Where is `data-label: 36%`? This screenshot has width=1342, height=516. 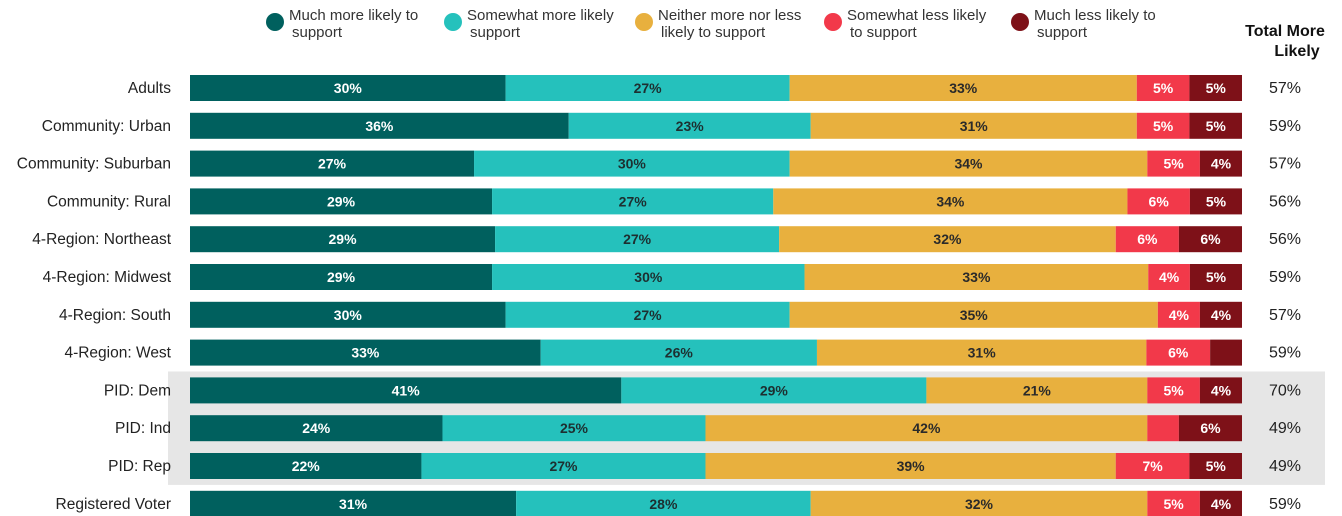 data-label: 36% is located at coordinates (379, 126).